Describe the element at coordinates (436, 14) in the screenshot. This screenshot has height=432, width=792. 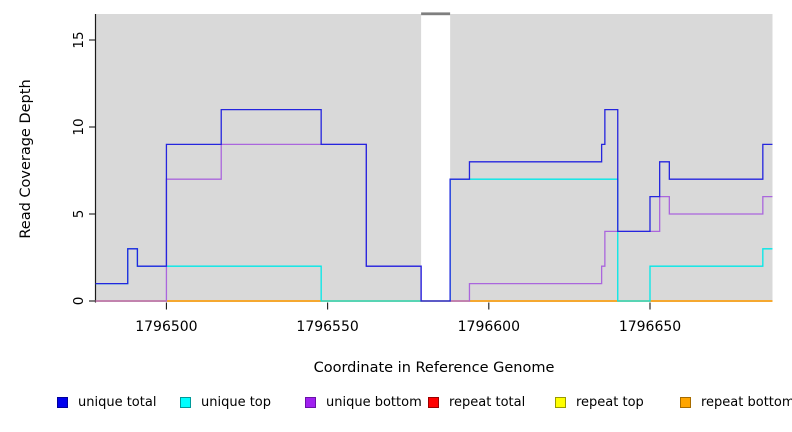
I see `gap-top-bar` at that location.